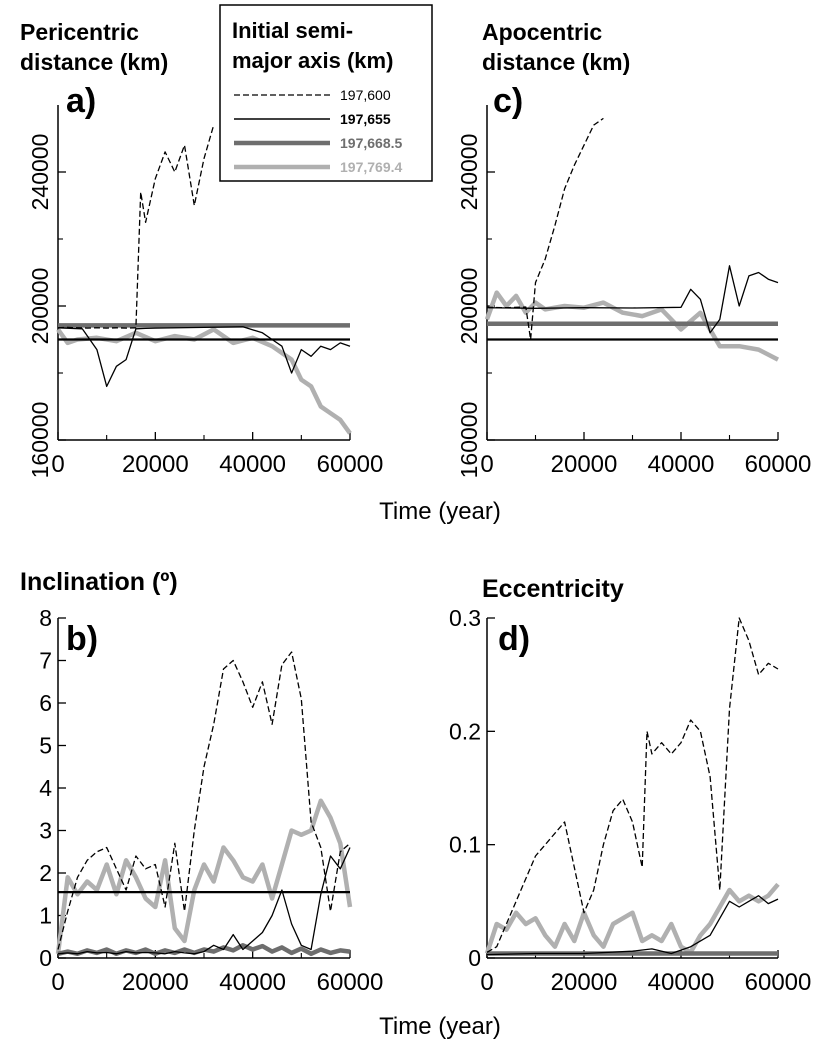 The width and height of the screenshot is (830, 1053). Describe the element at coordinates (81, 101) in the screenshot. I see `panel-a-label: a)` at that location.